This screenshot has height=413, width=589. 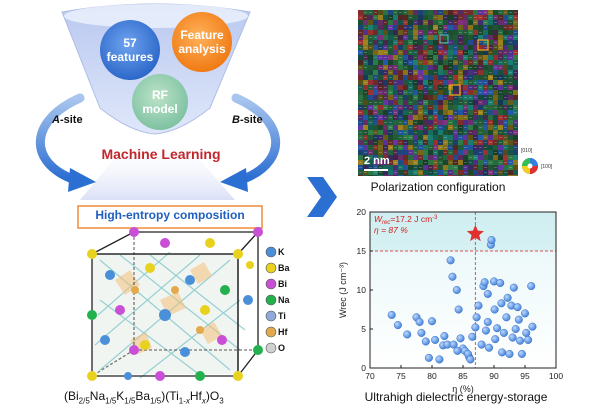 I want to click on bubble-rf-label: RF model, so click(x=160, y=102).